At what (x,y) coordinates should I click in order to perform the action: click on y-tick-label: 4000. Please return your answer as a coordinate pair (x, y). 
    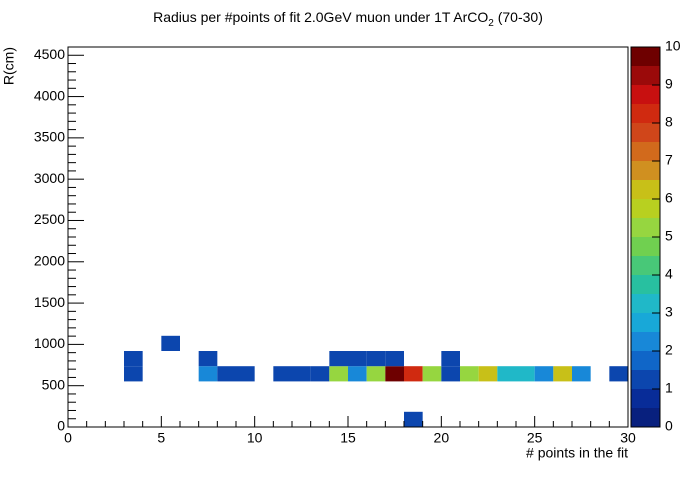
    Looking at the image, I should click on (49, 95).